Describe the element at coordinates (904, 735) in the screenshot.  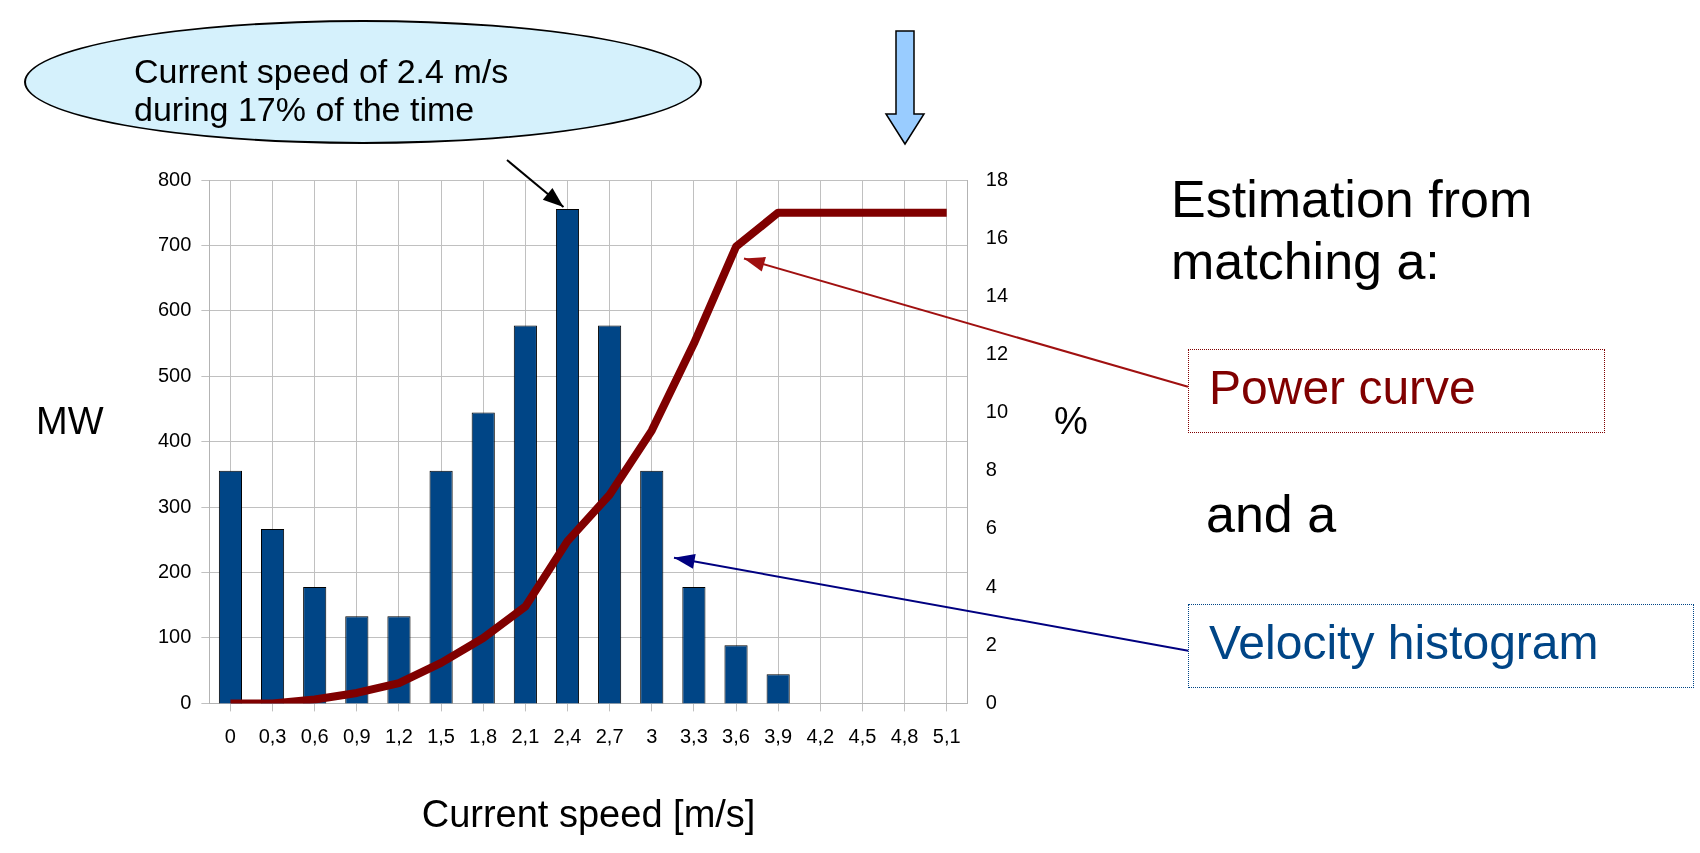
I see `x-tick-label: 4,8` at that location.